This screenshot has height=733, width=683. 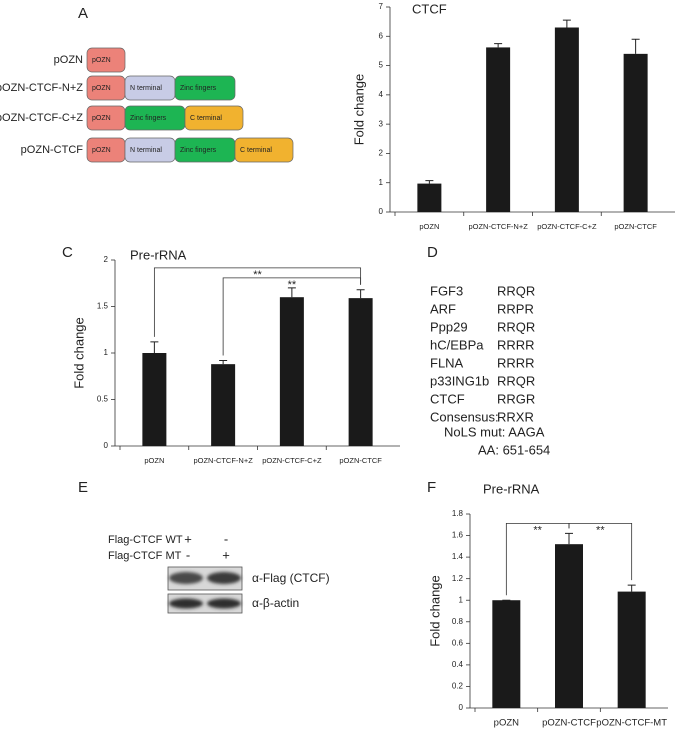 I want to click on chart-title: Pre-rRNA, so click(x=511, y=488).